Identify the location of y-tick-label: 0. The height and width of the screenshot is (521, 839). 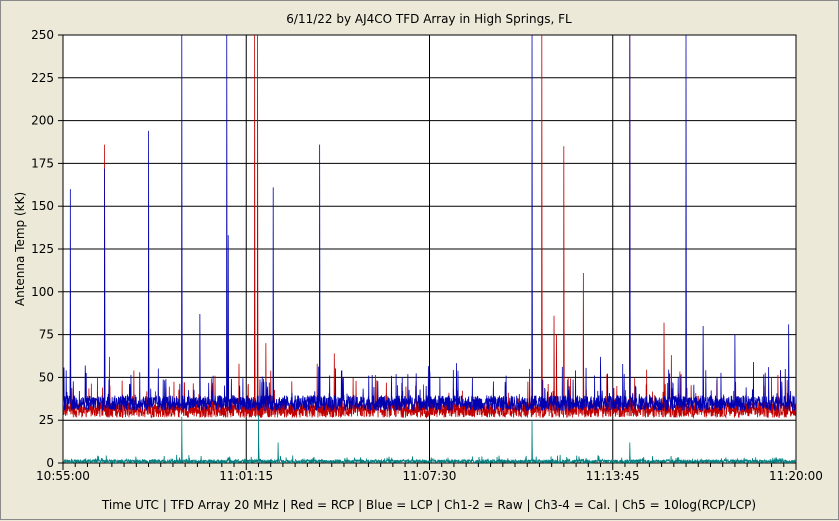
(50, 463).